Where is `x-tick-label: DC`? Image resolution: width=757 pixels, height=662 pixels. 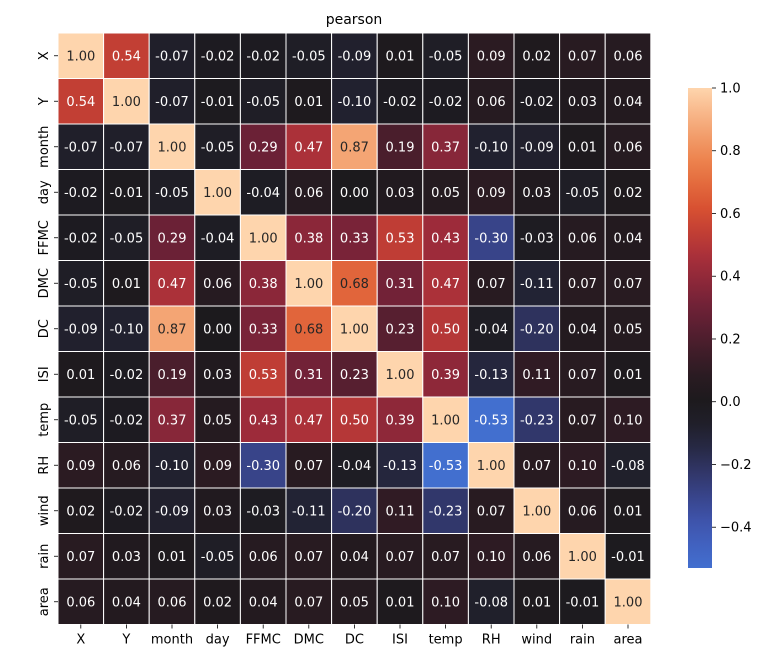 x-tick-label: DC is located at coordinates (354, 640).